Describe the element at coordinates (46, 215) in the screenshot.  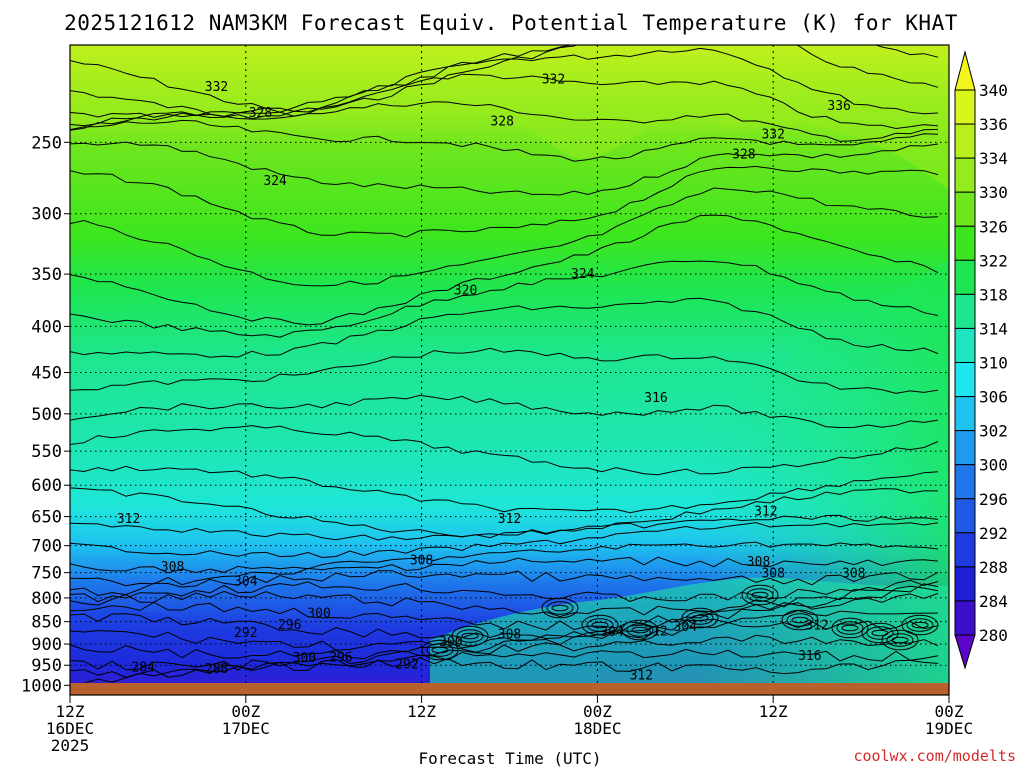
I see `y-tick-label: 300` at that location.